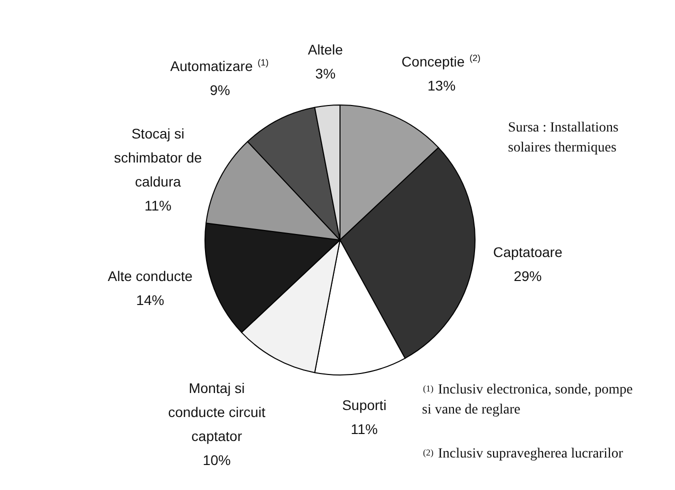 The height and width of the screenshot is (490, 675). What do you see at coordinates (563, 138) in the screenshot?
I see `text: Sursa : Installations solaires thermiques` at bounding box center [563, 138].